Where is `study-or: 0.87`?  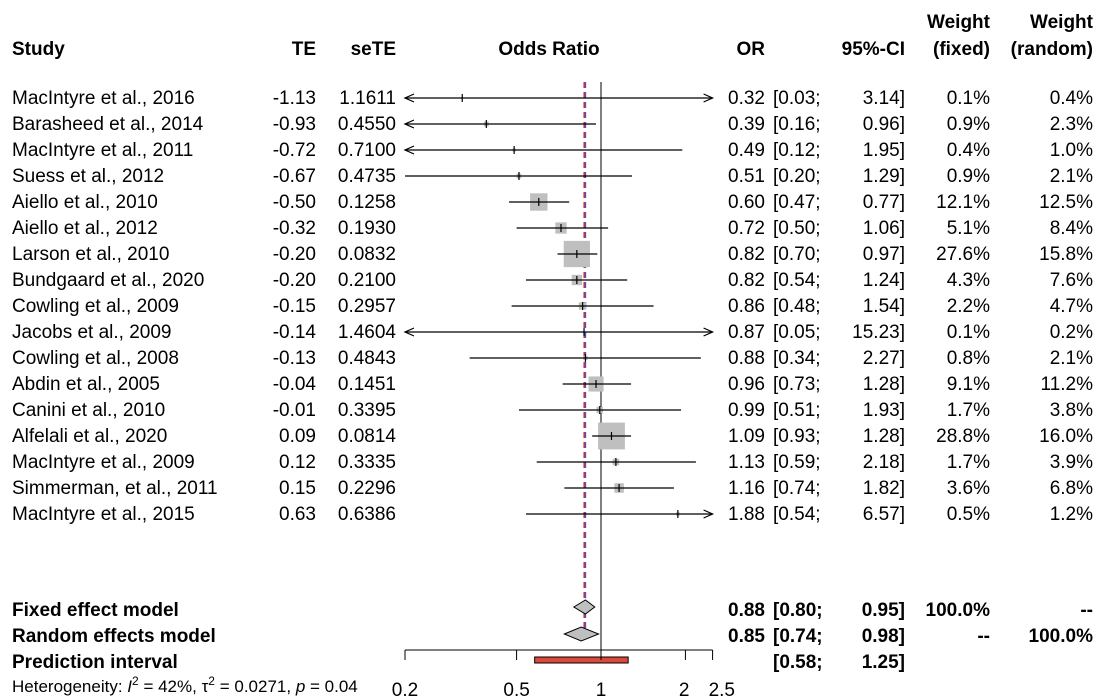 study-or: 0.87 is located at coordinates (746, 332).